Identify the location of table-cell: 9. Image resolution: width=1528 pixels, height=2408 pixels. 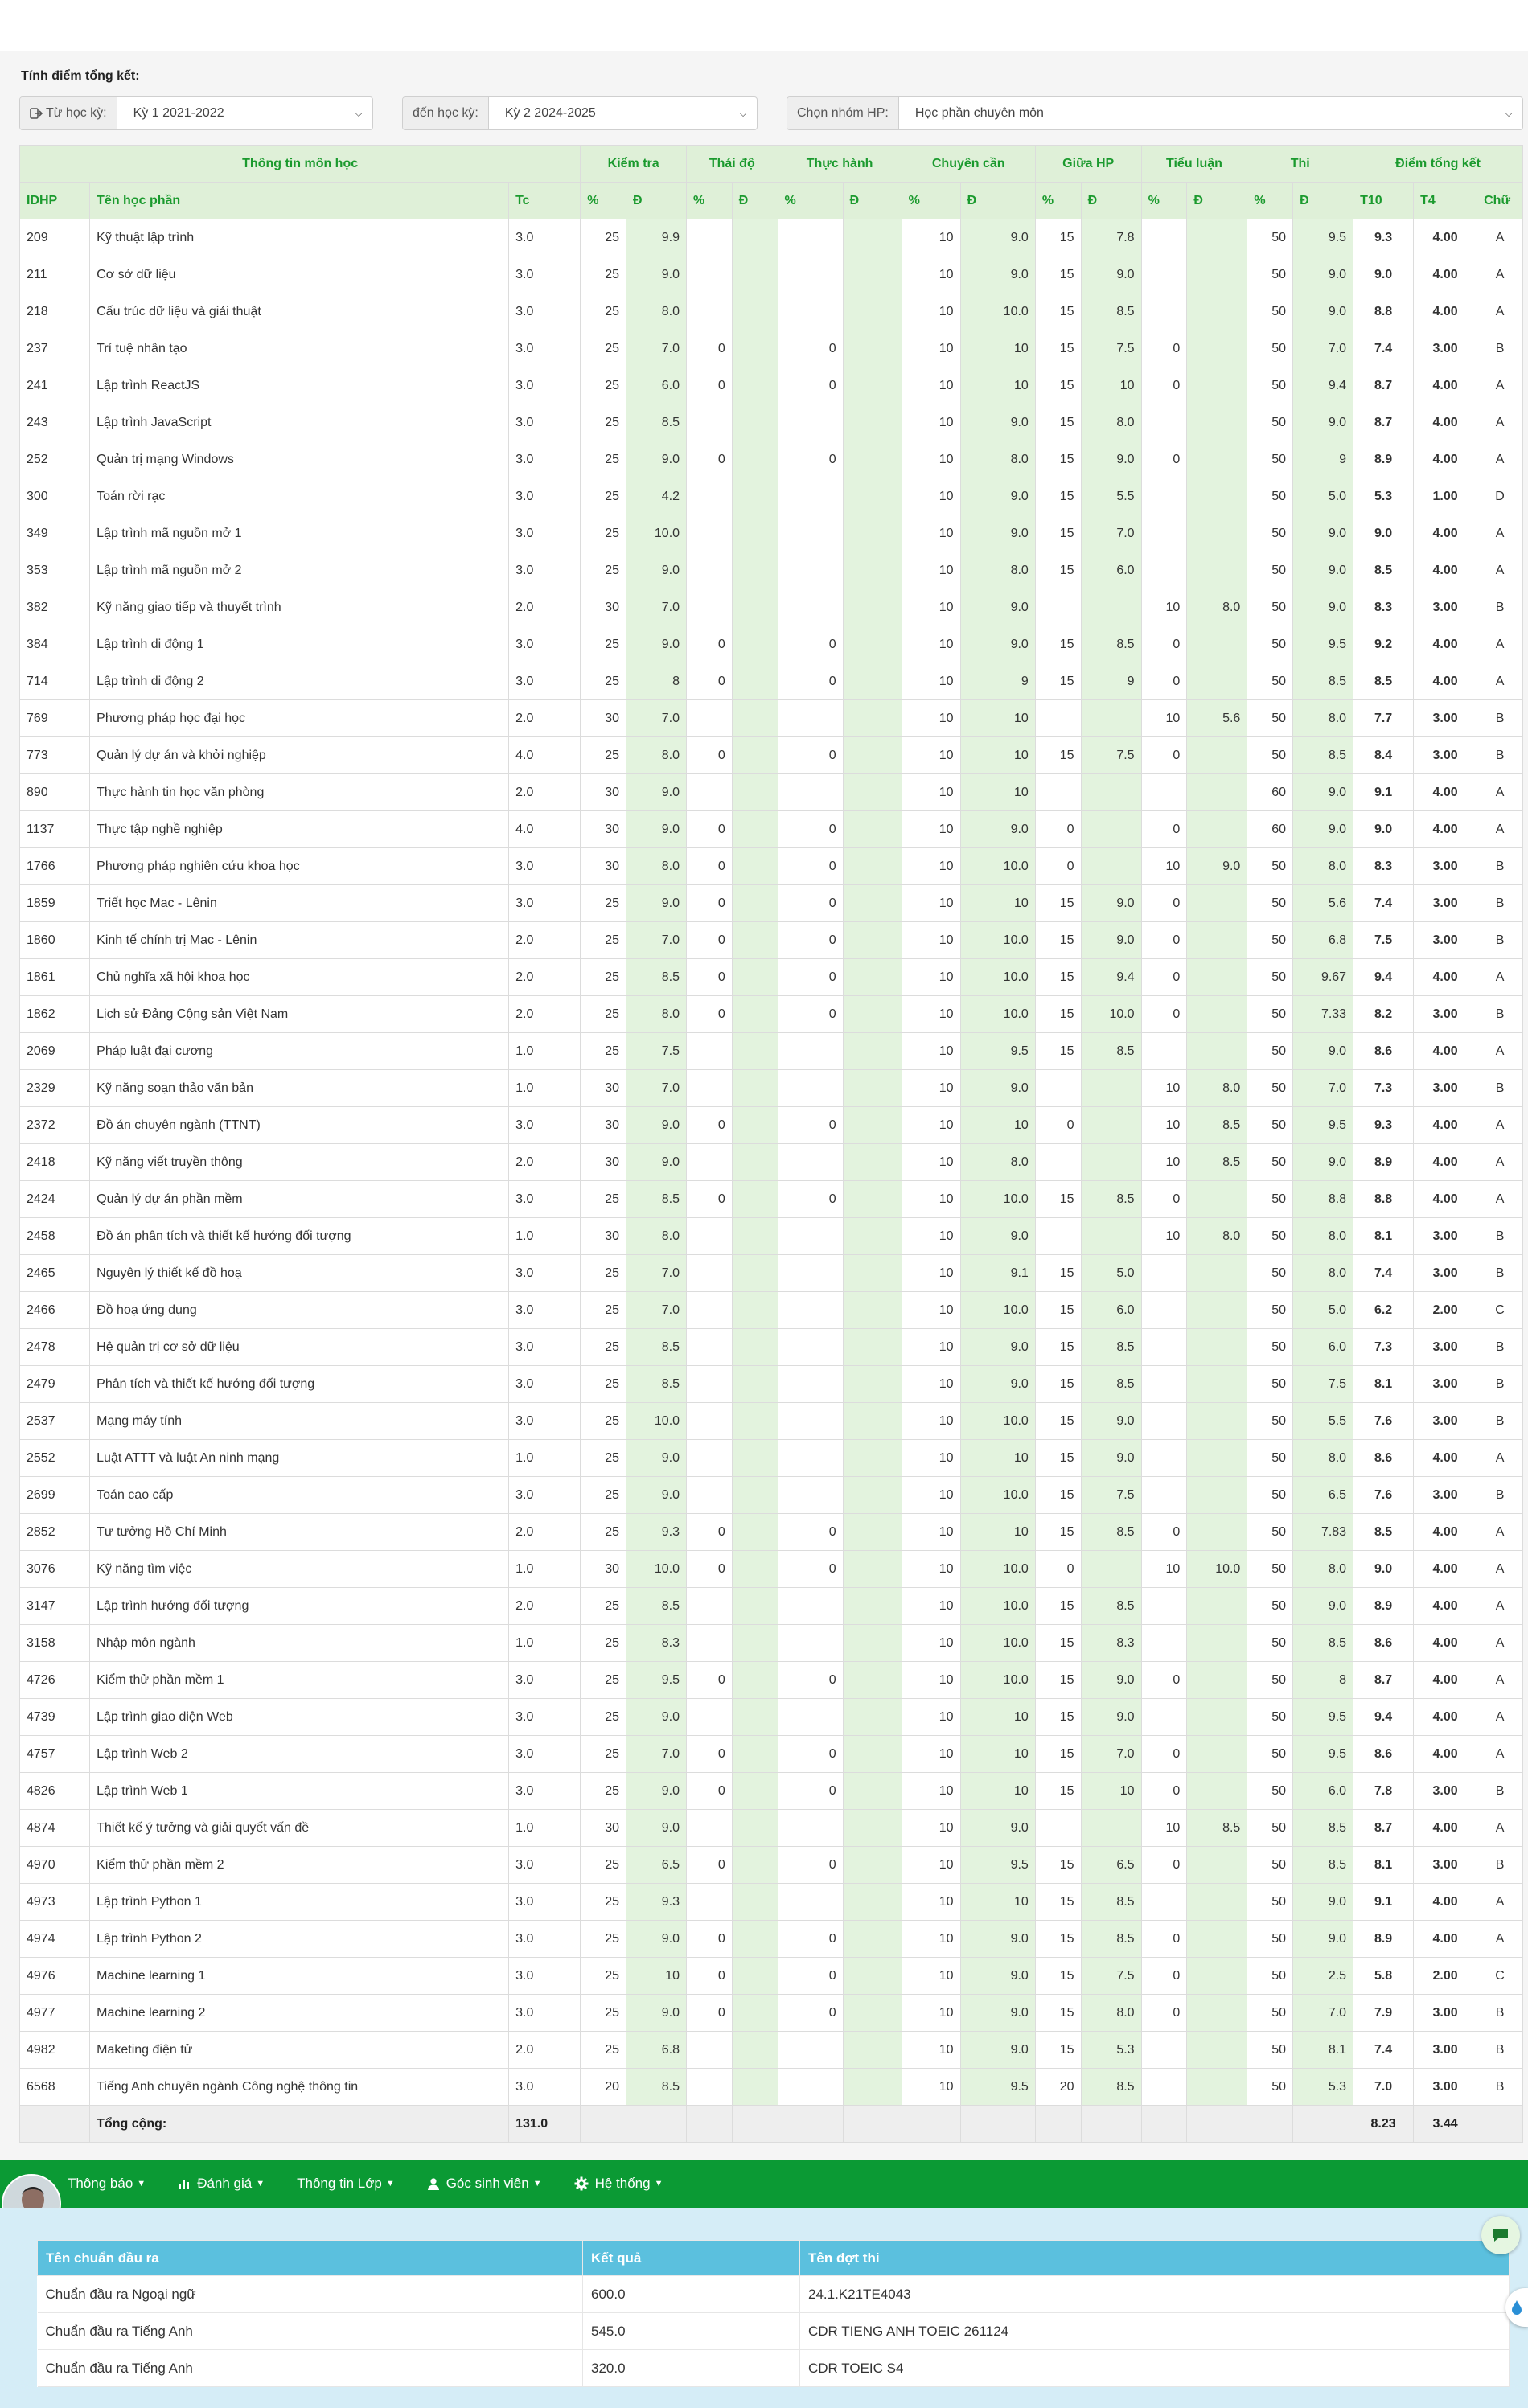
(1111, 681).